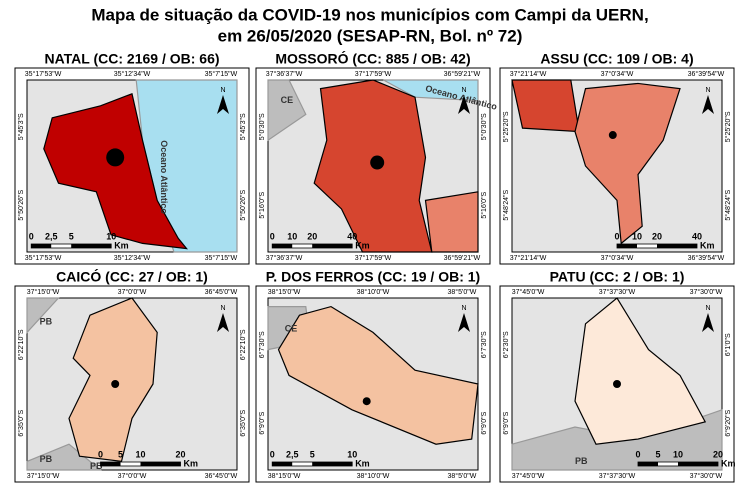 The image size is (741, 491). I want to click on bottom-tick-label: 36°59'21"W, so click(462, 258).